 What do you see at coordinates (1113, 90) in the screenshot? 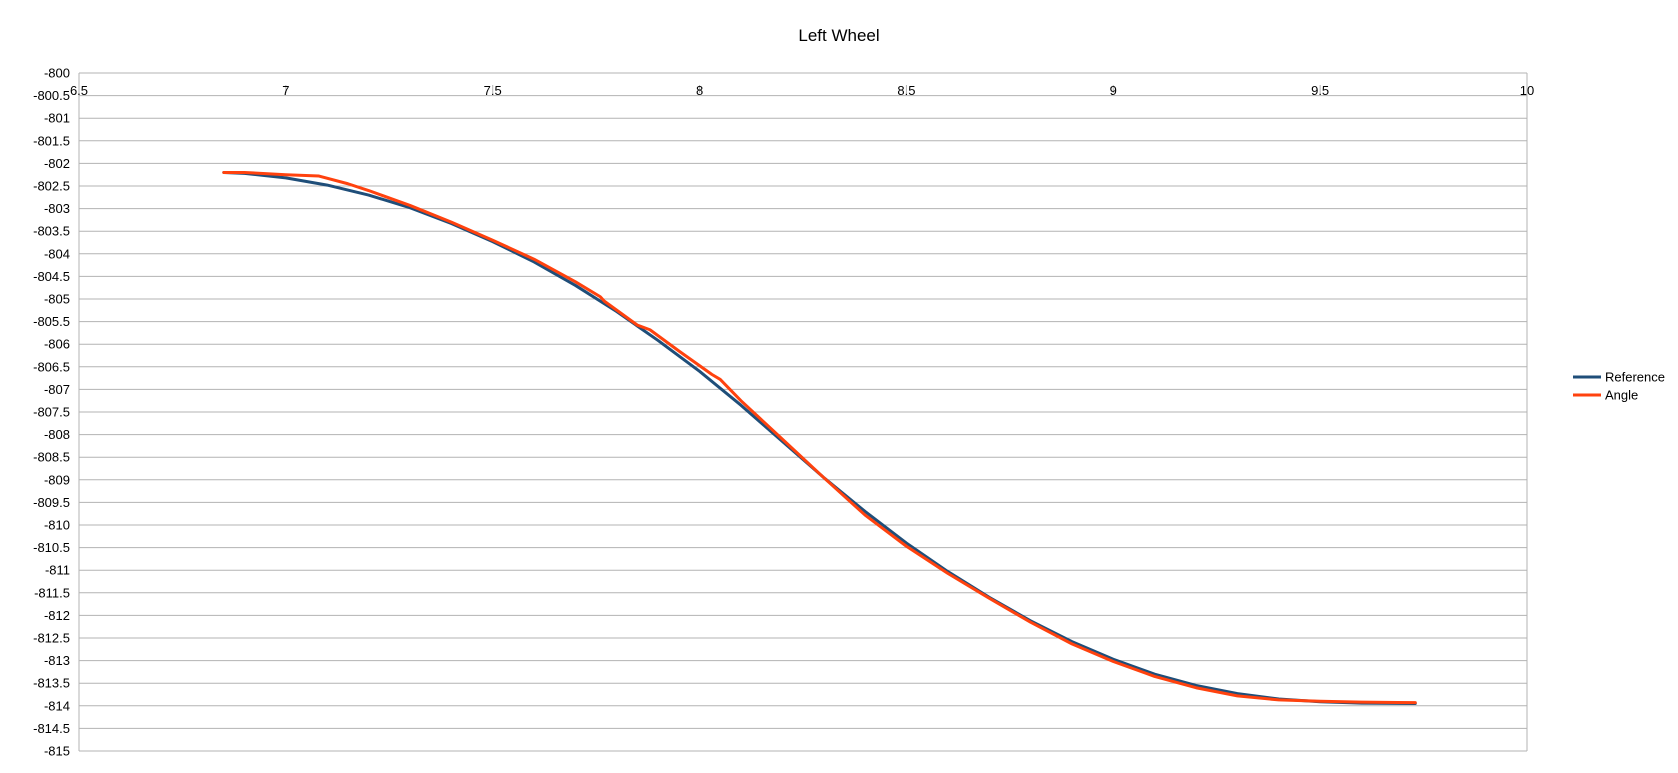
I see `x-tick-label: 9` at bounding box center [1113, 90].